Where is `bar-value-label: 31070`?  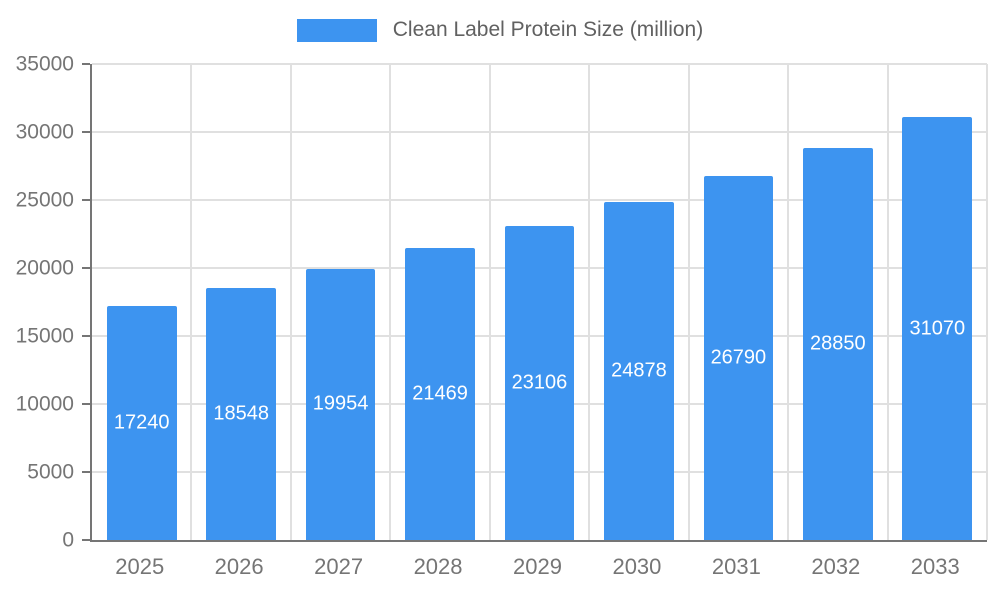
bar-value-label: 31070 is located at coordinates (937, 328).